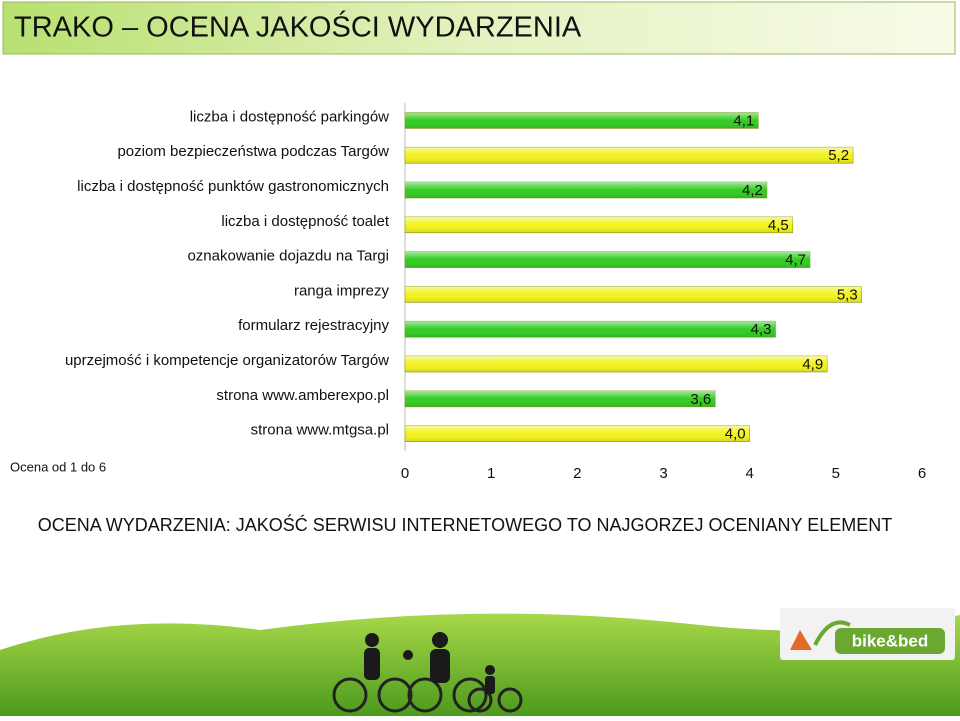 The height and width of the screenshot is (721, 960). I want to click on value-label: 4,0, so click(735, 434).